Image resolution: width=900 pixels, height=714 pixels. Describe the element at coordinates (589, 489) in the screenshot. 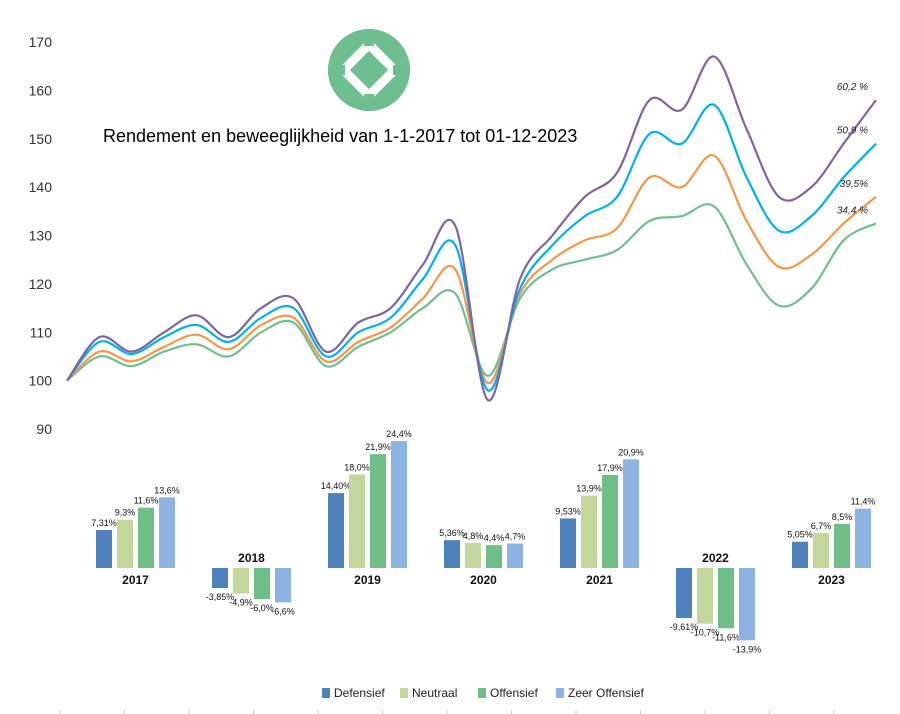

I see `bar-data-label: 13,9%` at that location.